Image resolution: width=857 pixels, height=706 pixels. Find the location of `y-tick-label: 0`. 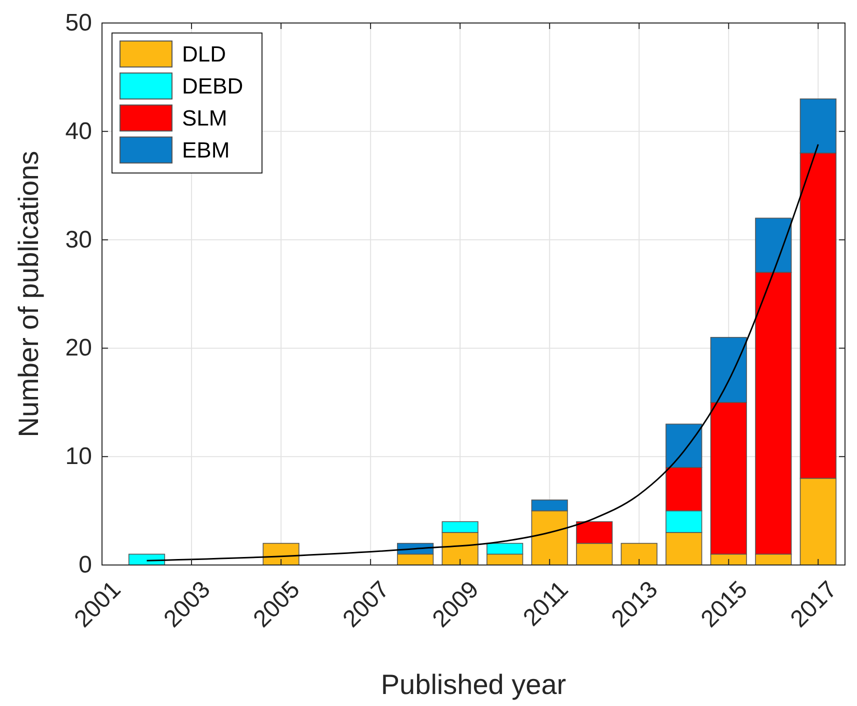

y-tick-label: 0 is located at coordinates (85, 565).